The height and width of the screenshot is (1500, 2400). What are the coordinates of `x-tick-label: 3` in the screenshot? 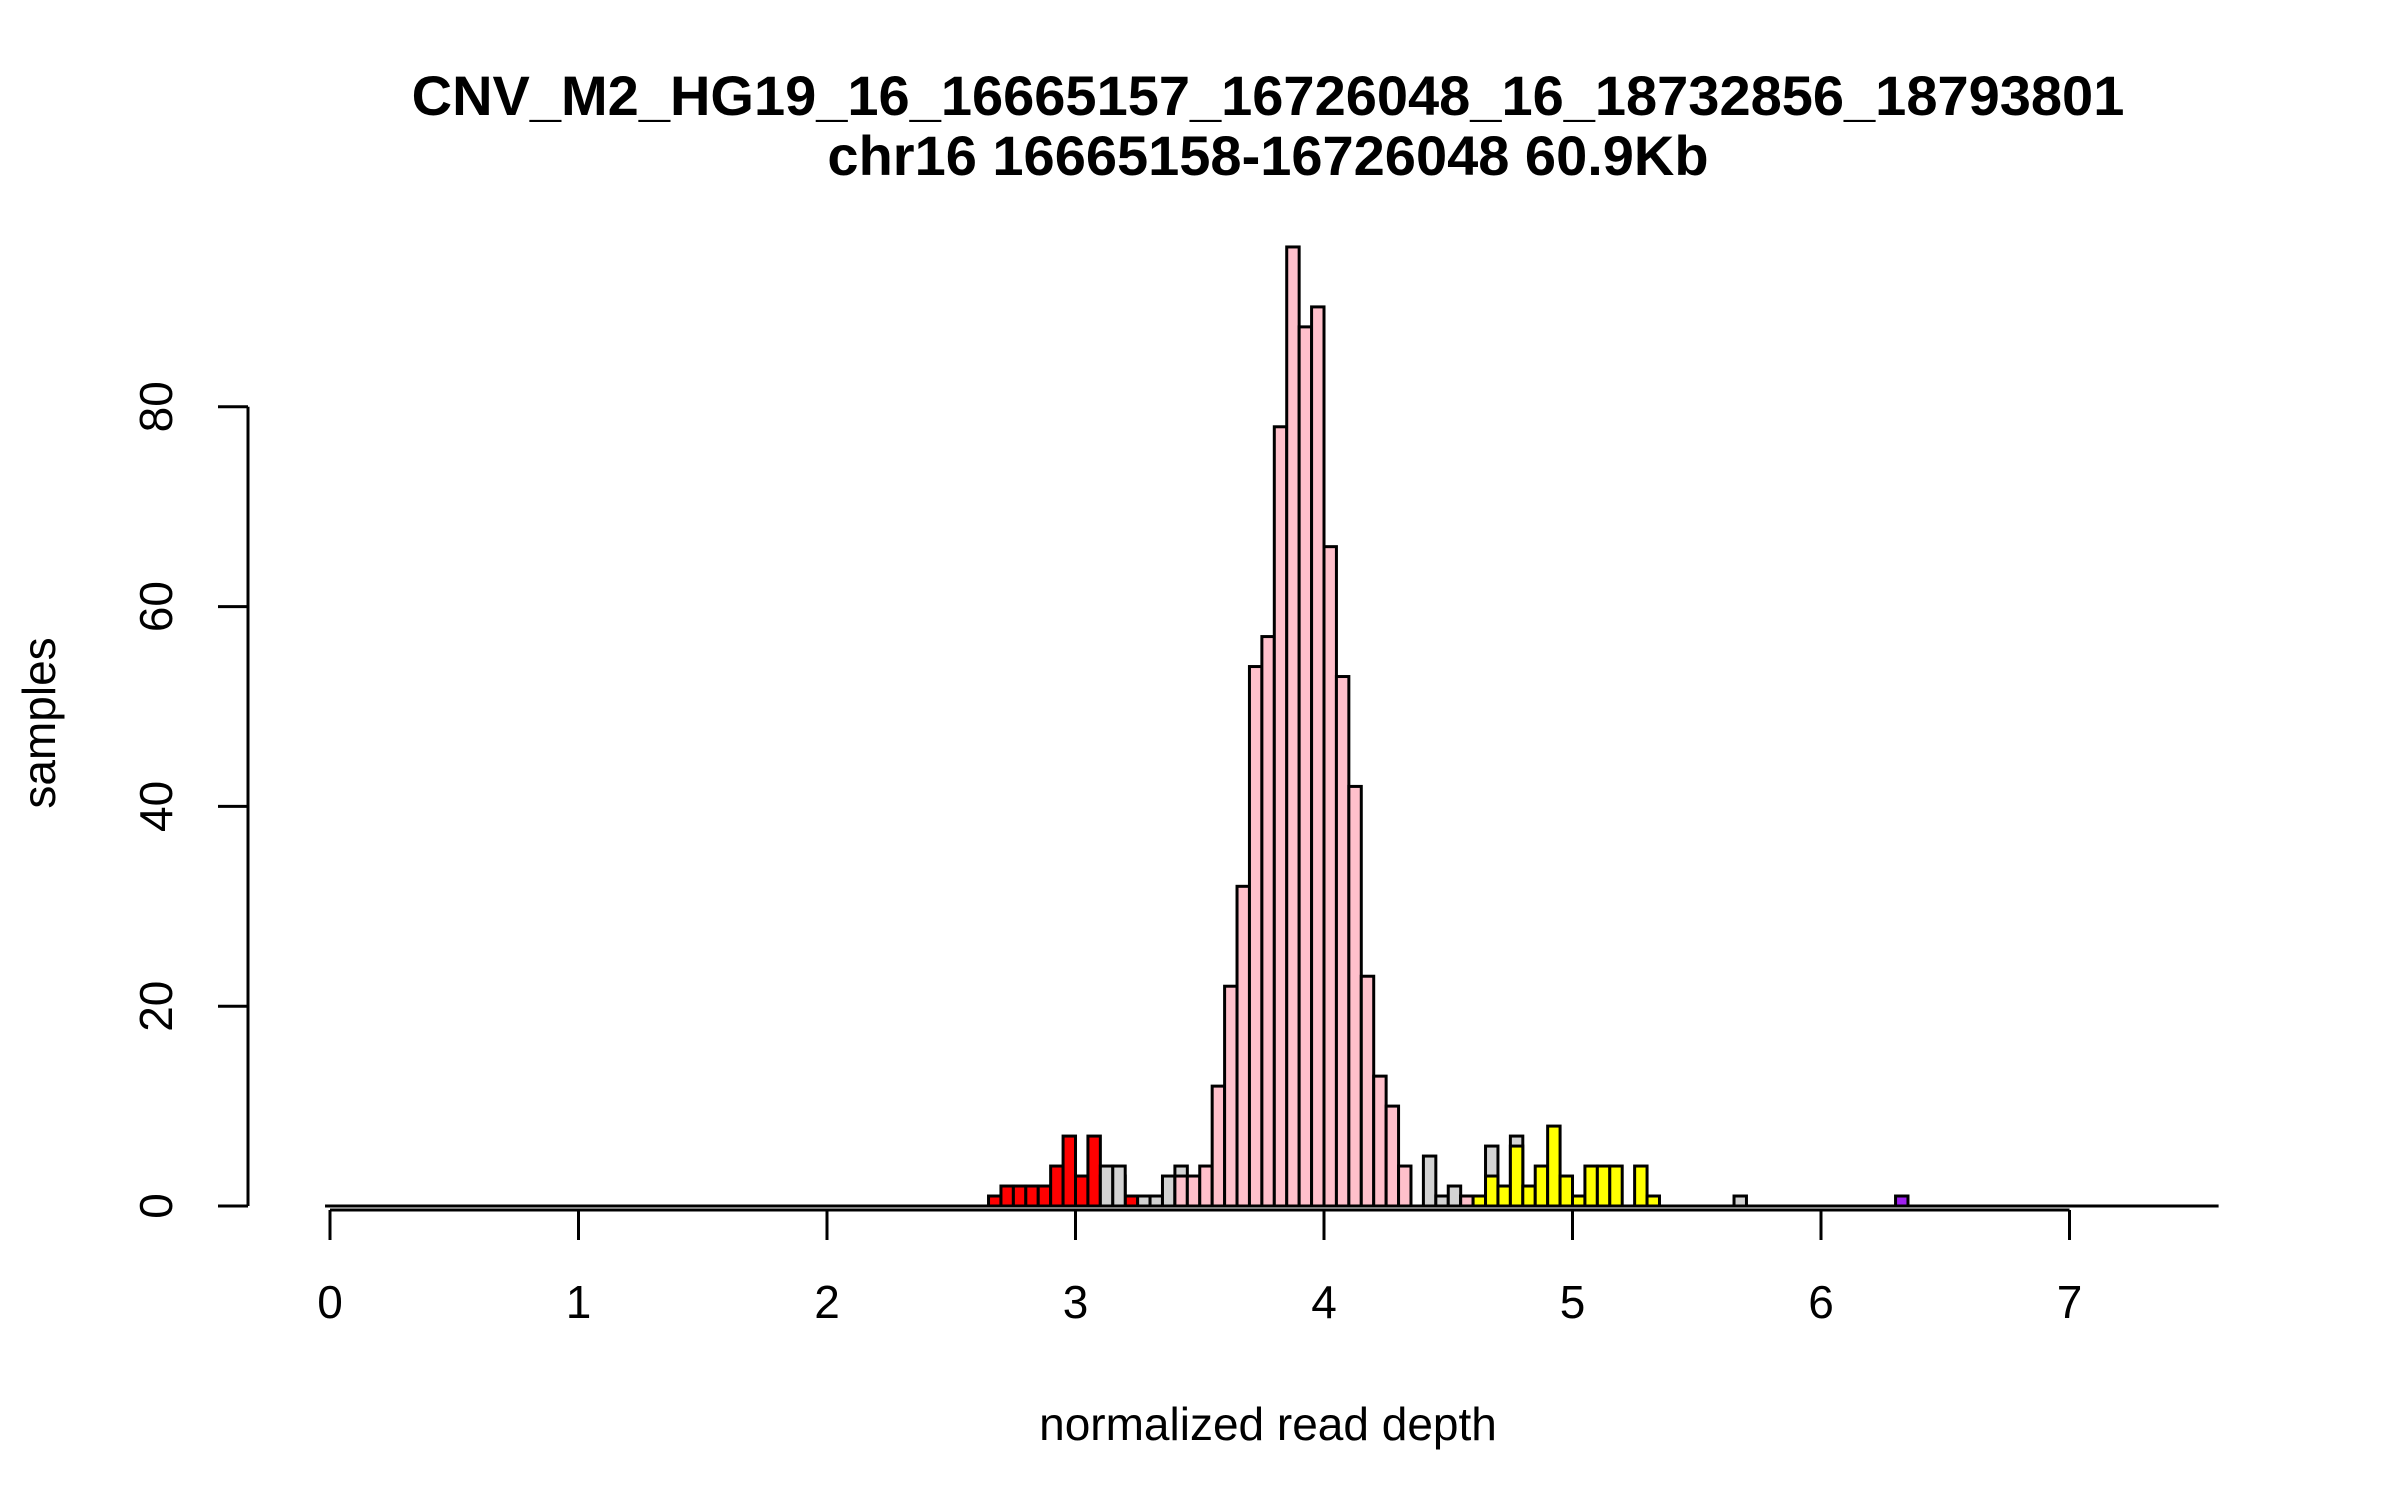 It's located at (1076, 1302).